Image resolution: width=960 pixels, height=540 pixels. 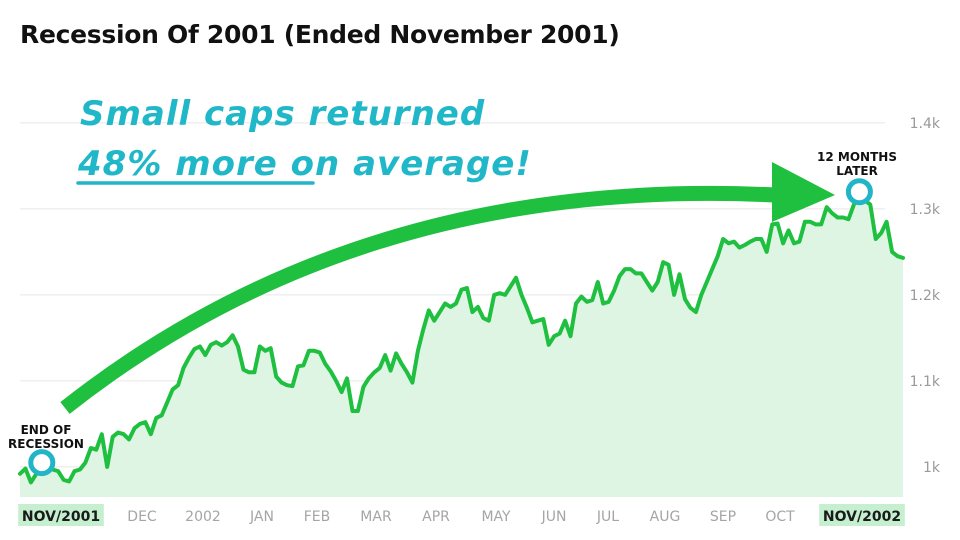 What do you see at coordinates (320, 34) in the screenshot?
I see `chart-title: Recession Of 2001 (Ended November 2001)` at bounding box center [320, 34].